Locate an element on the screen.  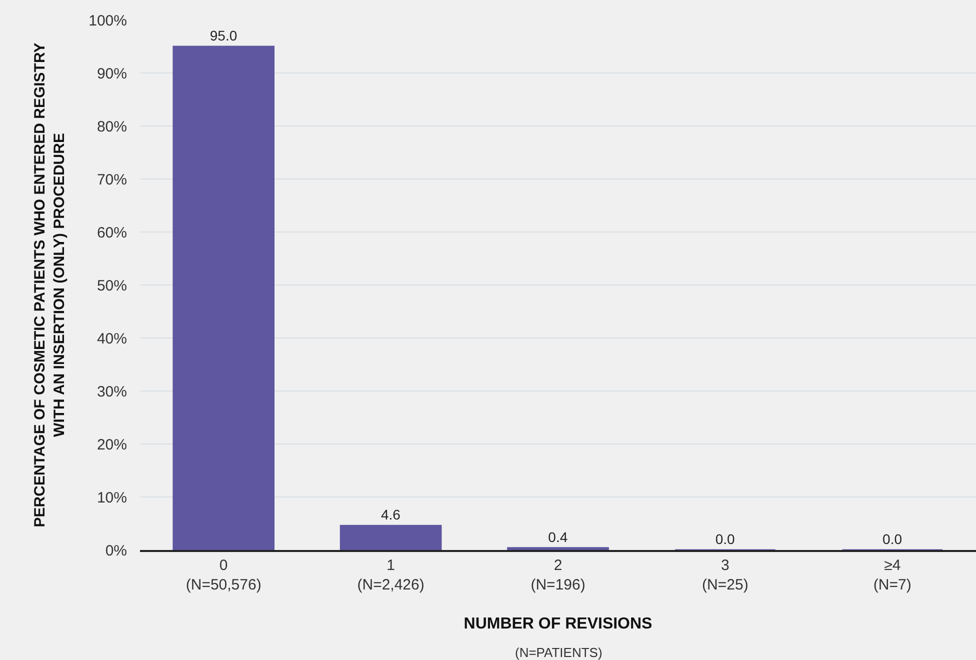
y-tick-label: 80% is located at coordinates (111, 127).